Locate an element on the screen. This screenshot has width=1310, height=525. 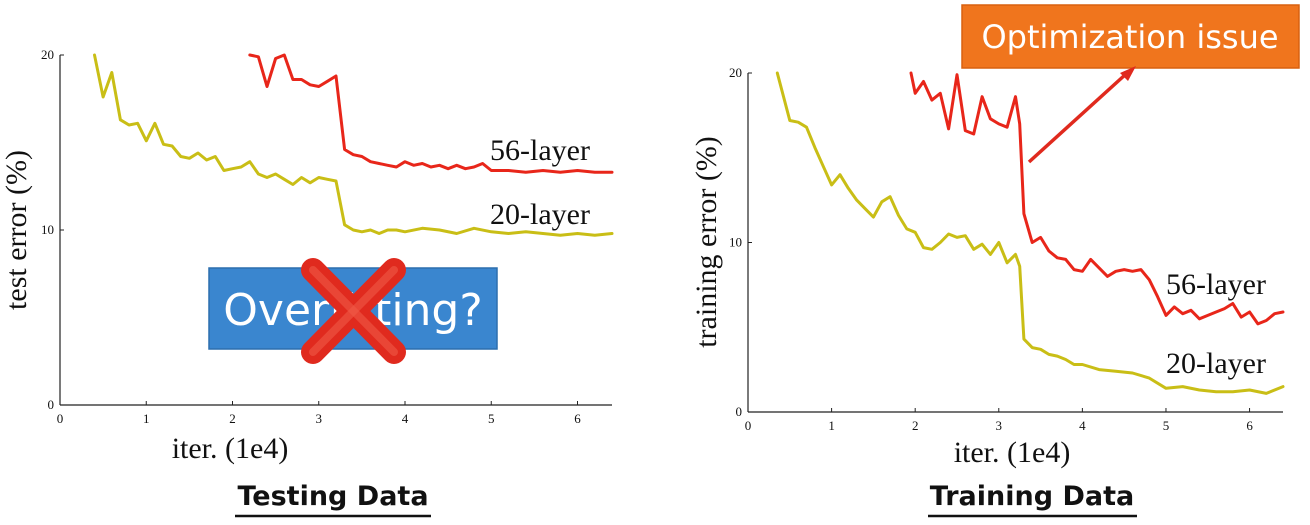
training-xtick-label: 6 is located at coordinates (1249, 425).